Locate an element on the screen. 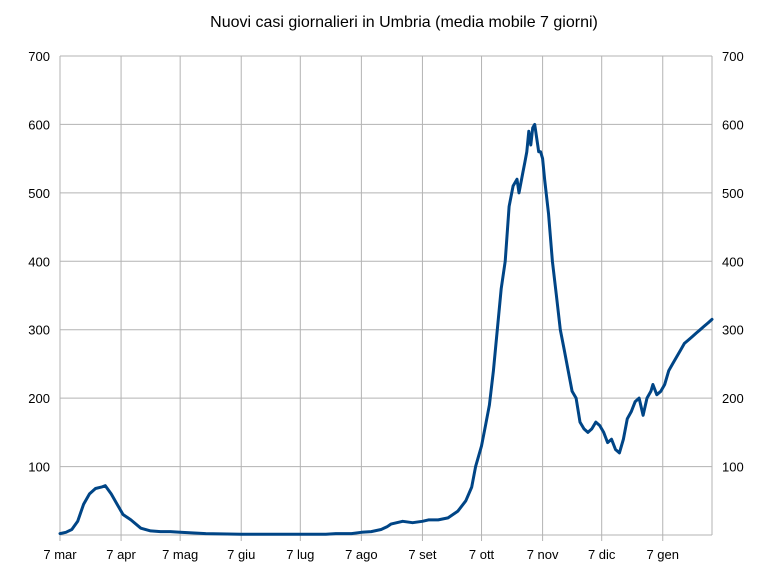 Image resolution: width=765 pixels, height=581 pixels. y-tick-label-right: 400 is located at coordinates (733, 261).